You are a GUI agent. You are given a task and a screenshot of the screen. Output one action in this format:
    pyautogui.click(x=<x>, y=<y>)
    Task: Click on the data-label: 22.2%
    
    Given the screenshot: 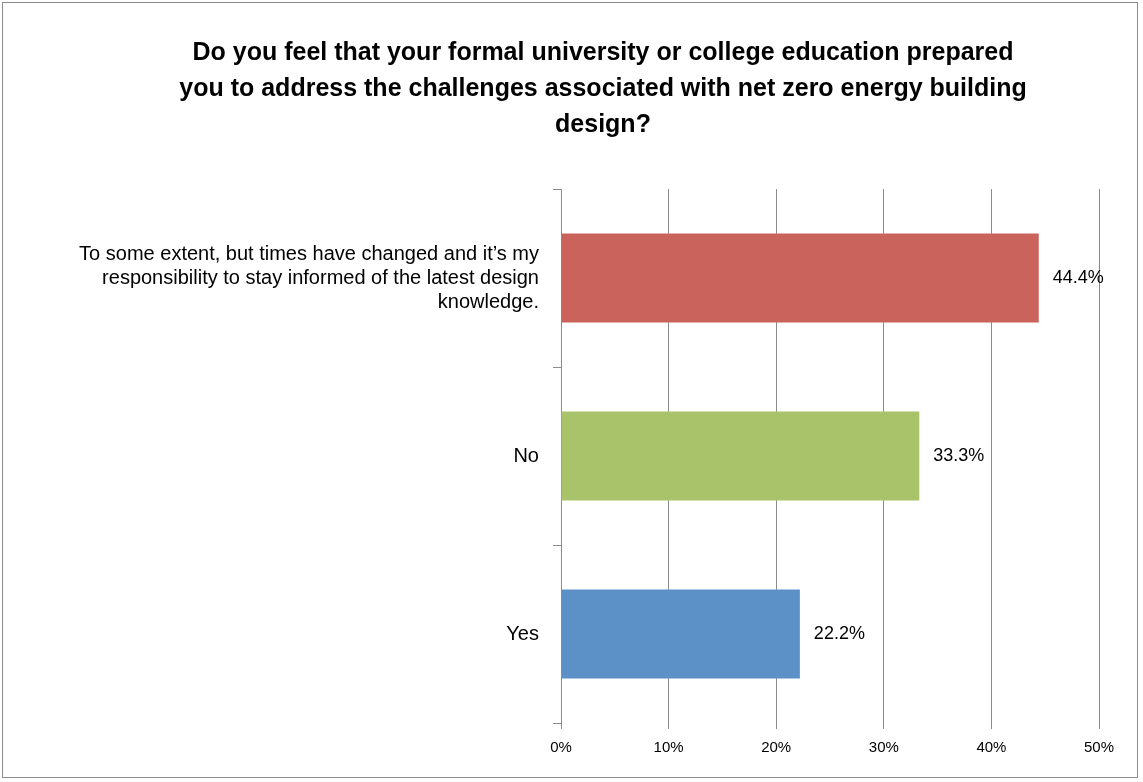 What is the action you would take?
    pyautogui.click(x=839, y=632)
    